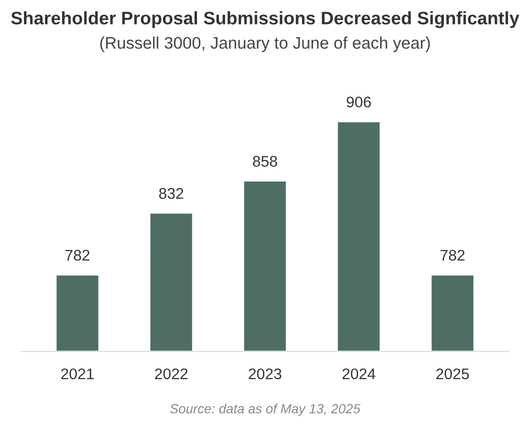  What do you see at coordinates (359, 374) in the screenshot?
I see `x-tick-label: 2024` at bounding box center [359, 374].